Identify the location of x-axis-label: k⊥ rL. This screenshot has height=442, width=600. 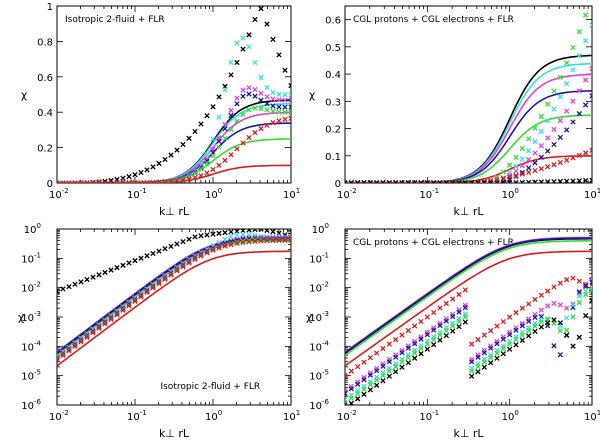
(174, 211).